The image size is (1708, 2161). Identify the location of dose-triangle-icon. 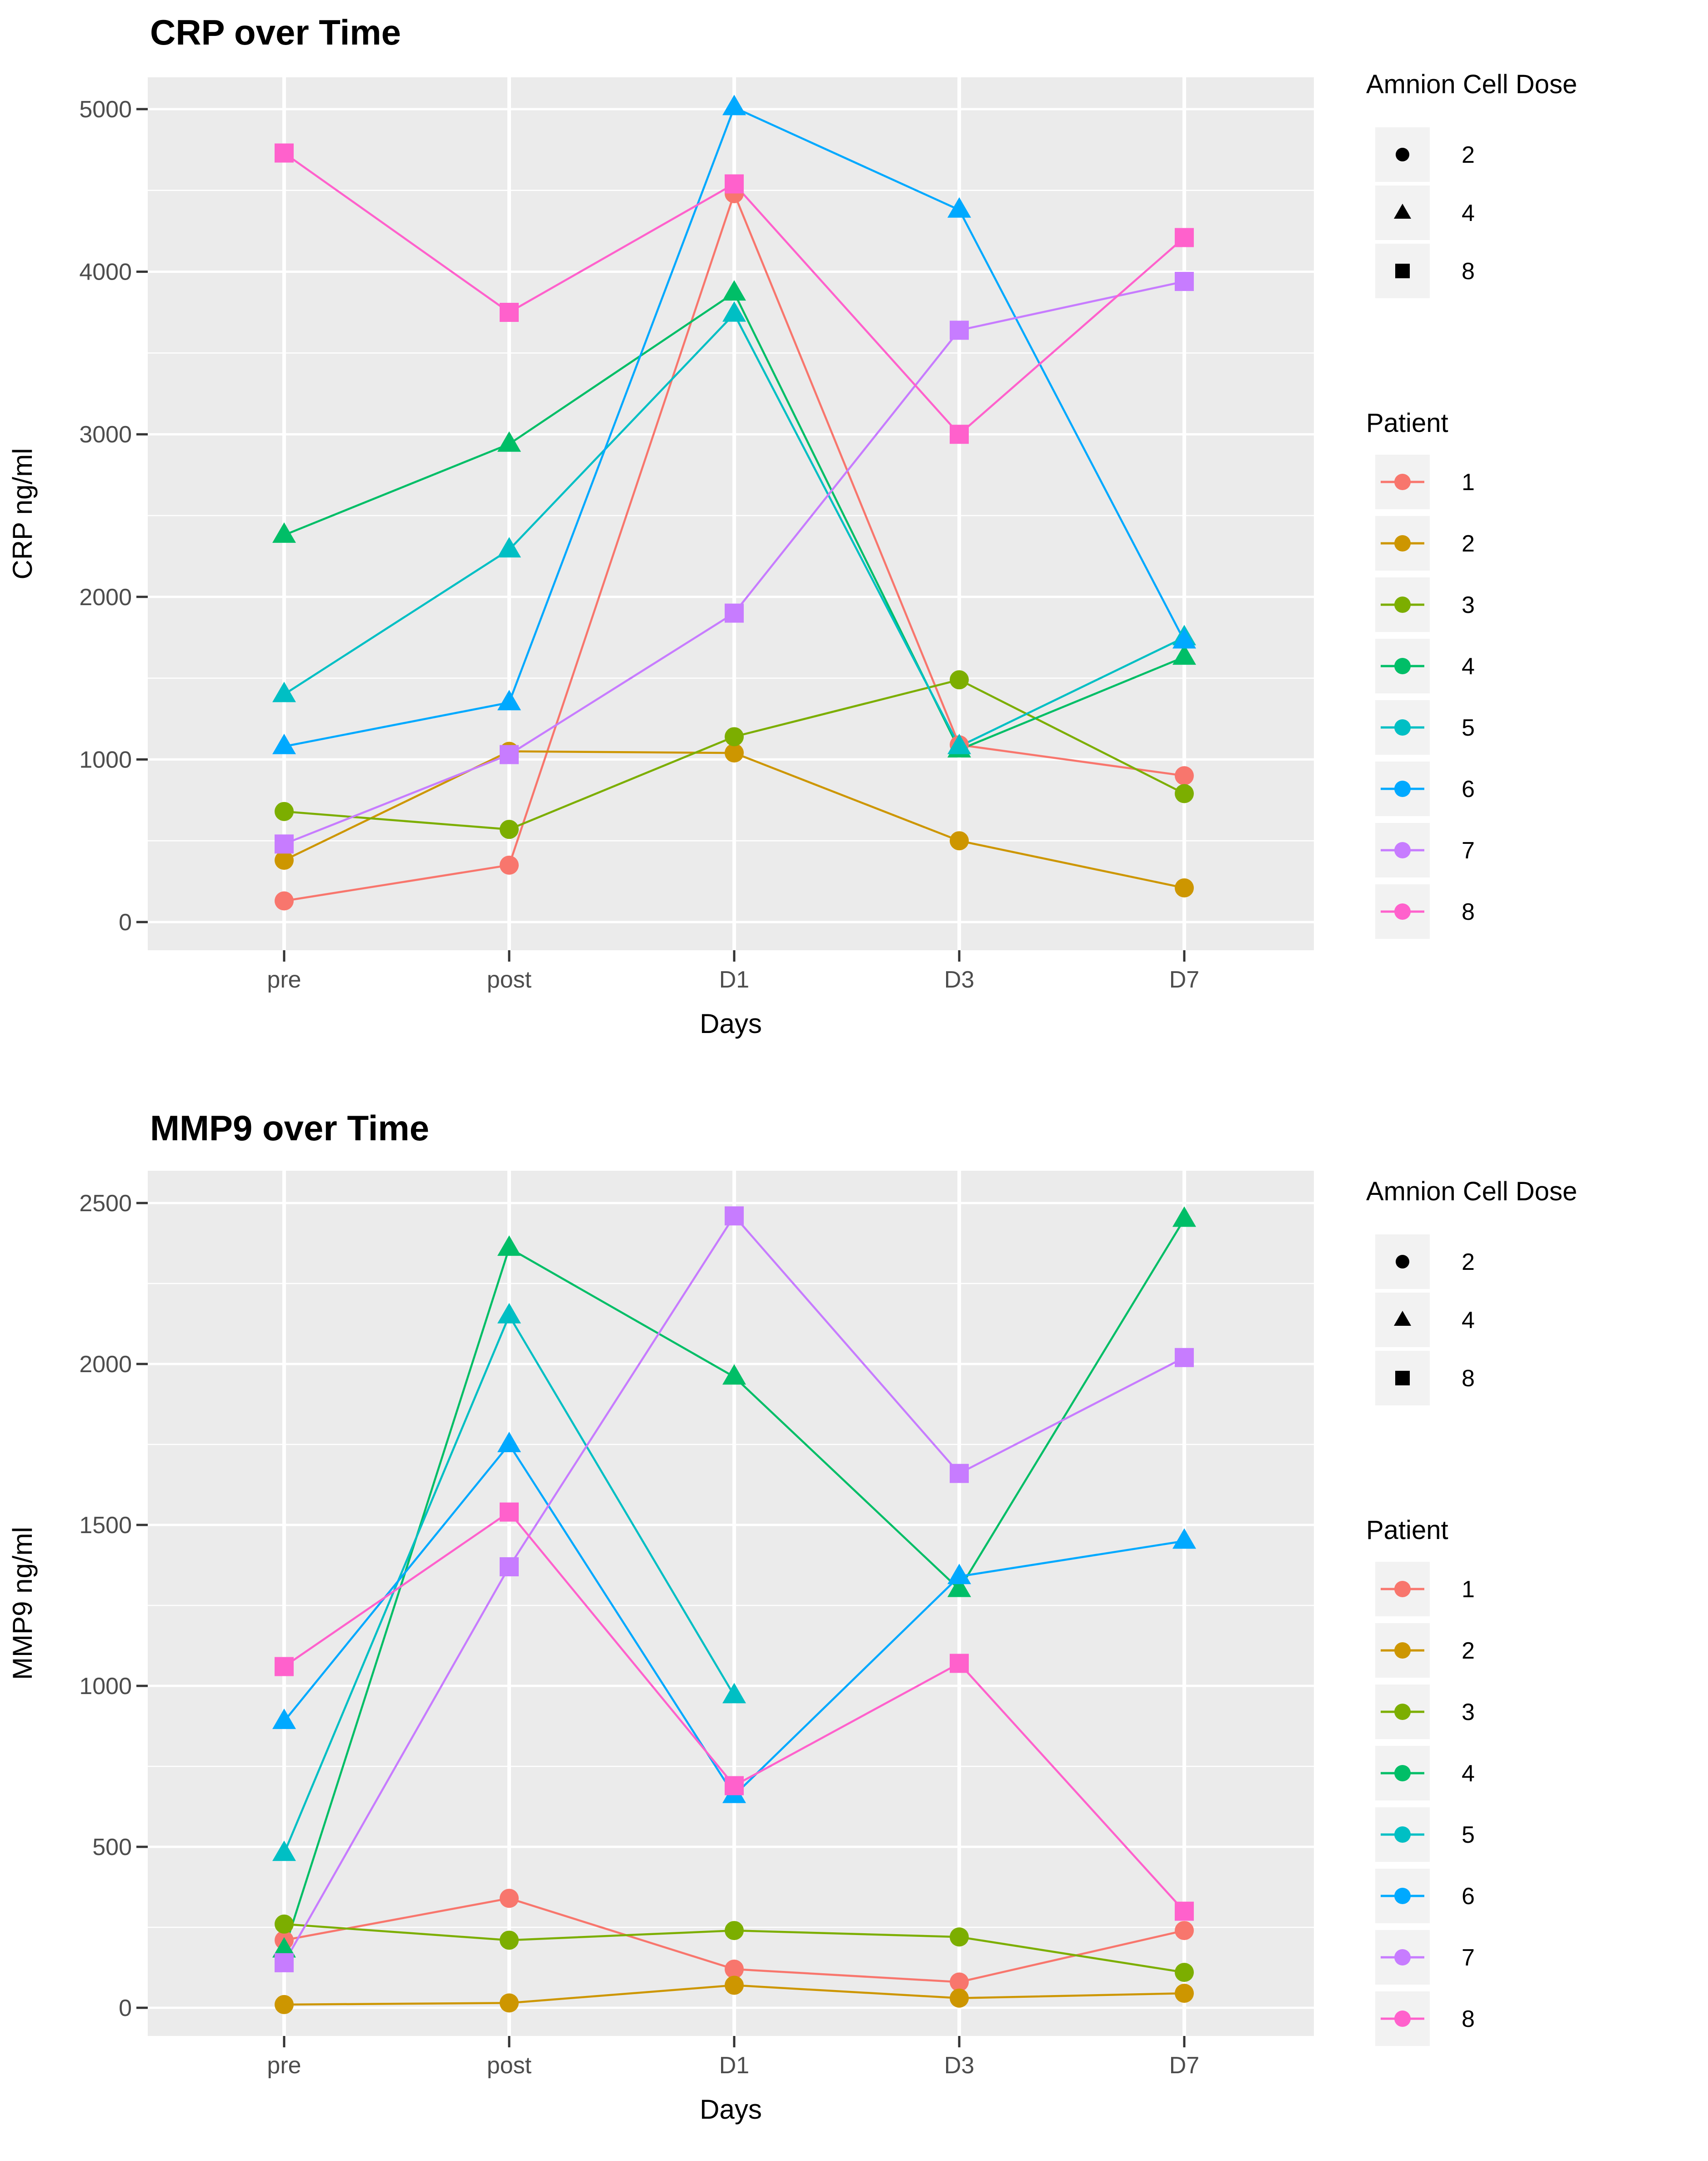
(1402, 1318).